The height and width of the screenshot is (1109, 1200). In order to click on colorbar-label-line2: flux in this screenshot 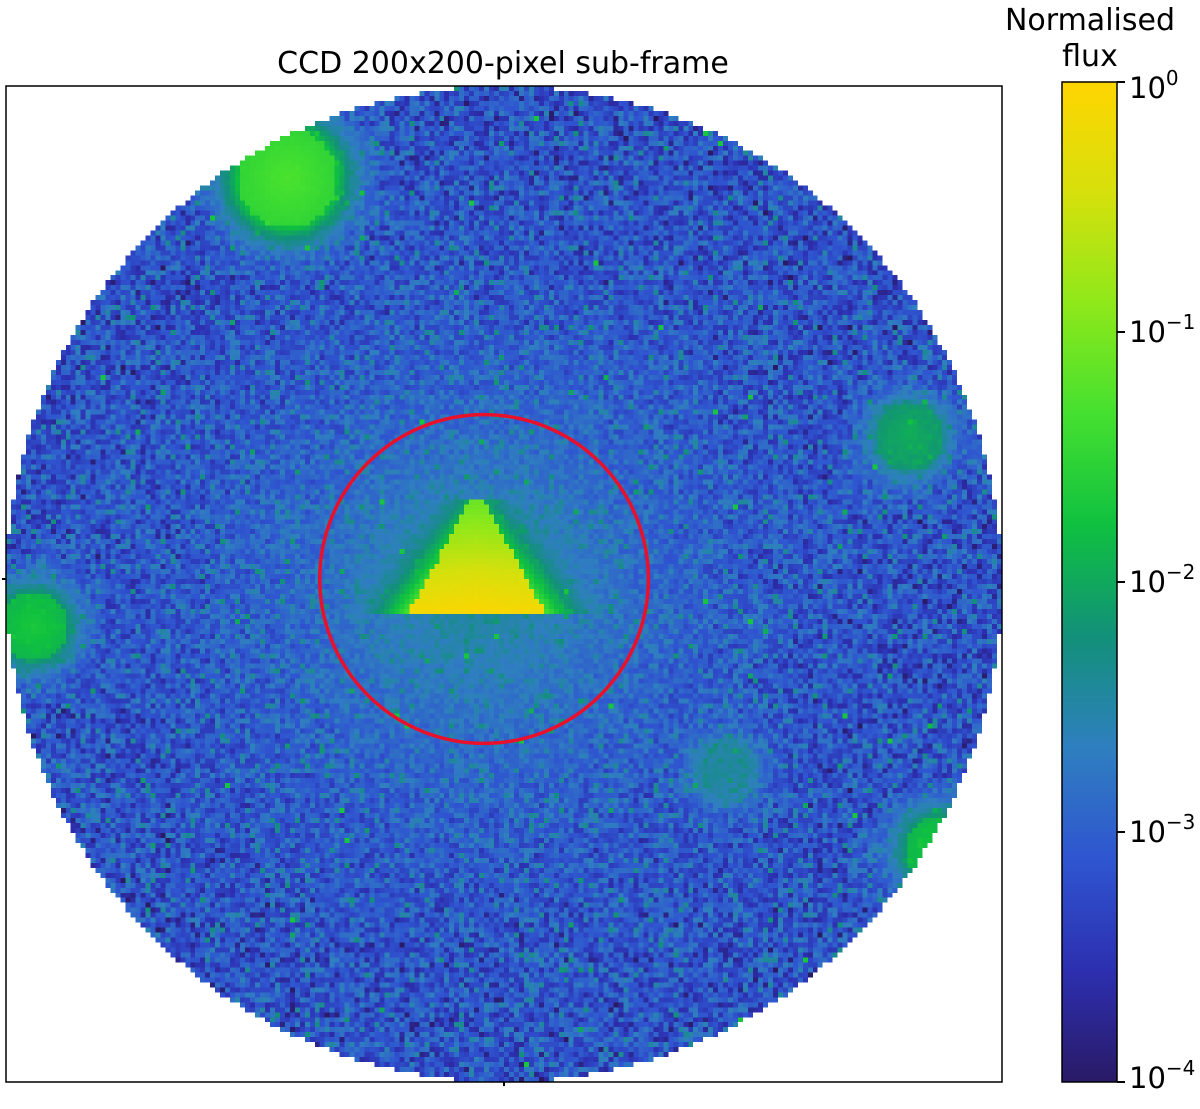, I will do `click(1090, 56)`.